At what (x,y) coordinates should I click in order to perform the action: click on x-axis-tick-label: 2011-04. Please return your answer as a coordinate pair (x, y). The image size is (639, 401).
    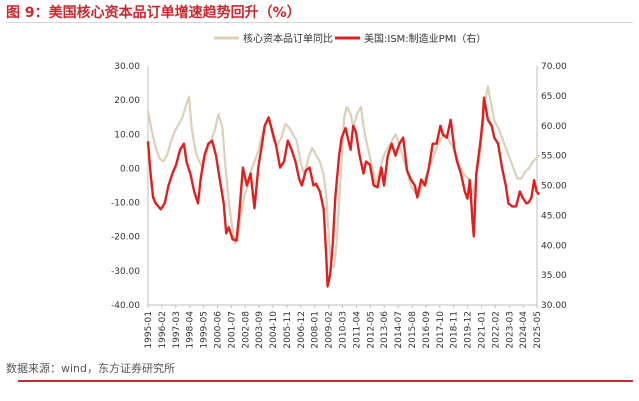
    Looking at the image, I should click on (357, 330).